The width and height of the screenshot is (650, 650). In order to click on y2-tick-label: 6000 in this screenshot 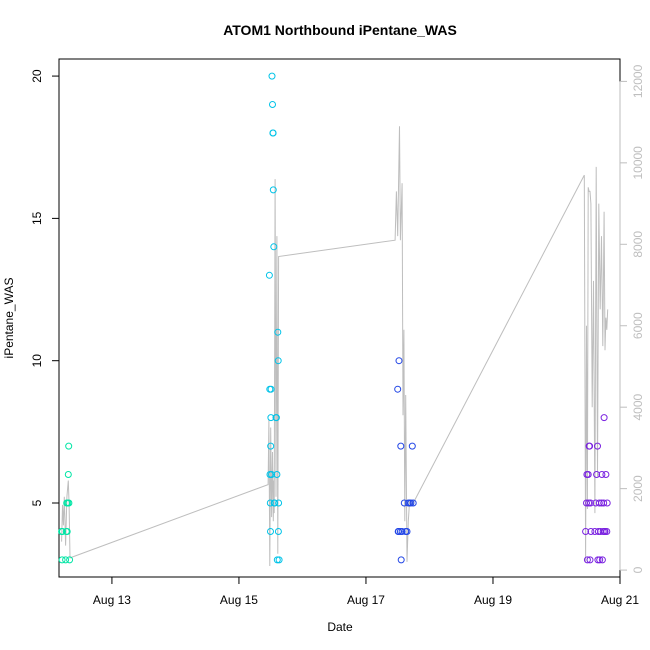, I will do `click(638, 325)`.